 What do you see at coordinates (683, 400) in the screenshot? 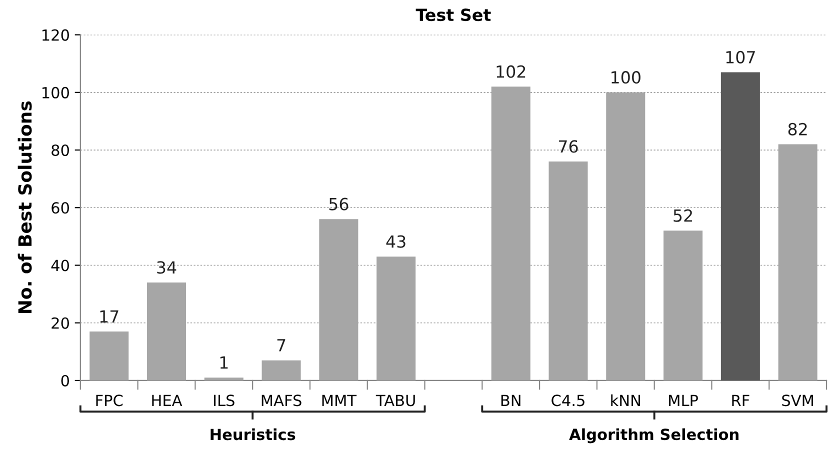
I see `x-tick-label: MLP` at bounding box center [683, 400].